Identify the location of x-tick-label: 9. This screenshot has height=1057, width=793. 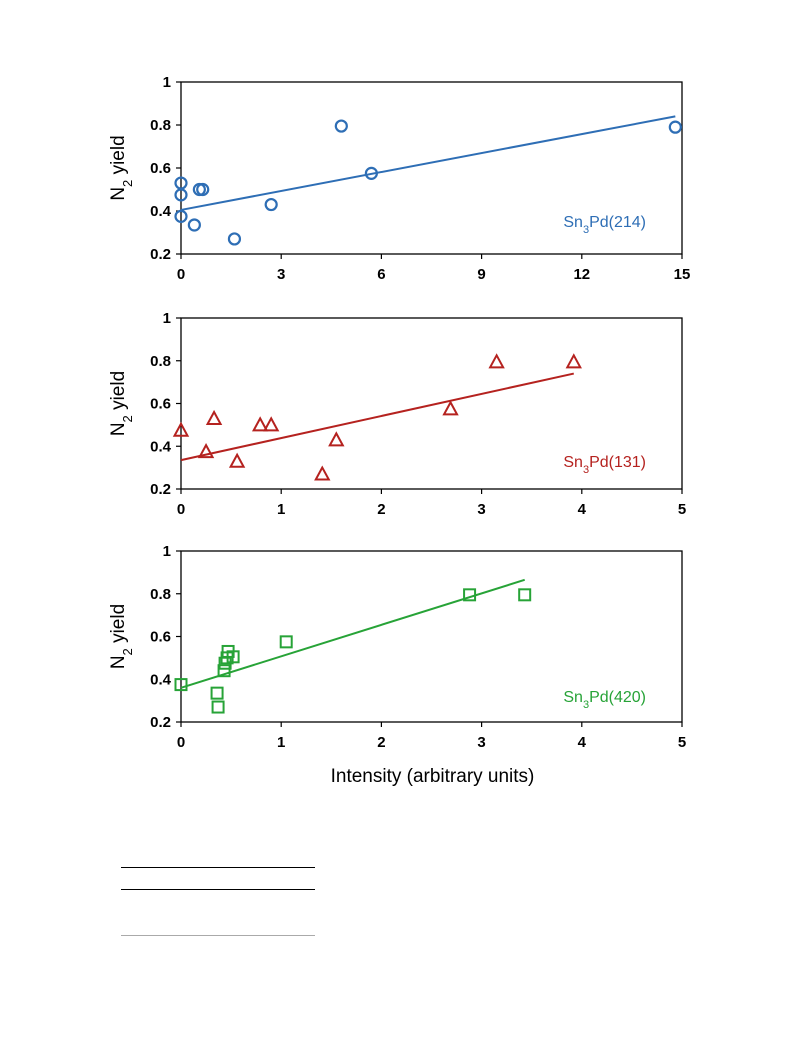
(481, 274).